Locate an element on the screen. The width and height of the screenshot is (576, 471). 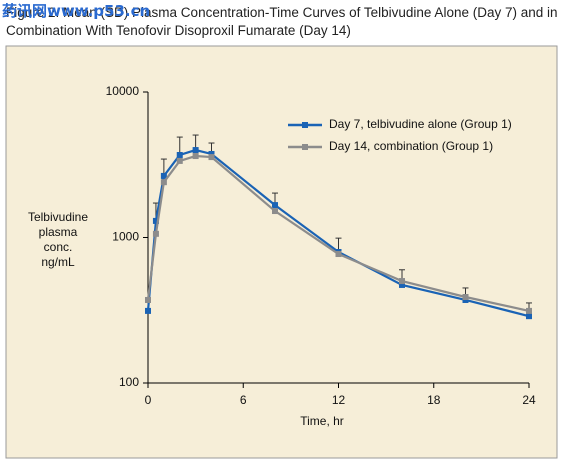
y-axis-label: plasma is located at coordinates (58, 232).